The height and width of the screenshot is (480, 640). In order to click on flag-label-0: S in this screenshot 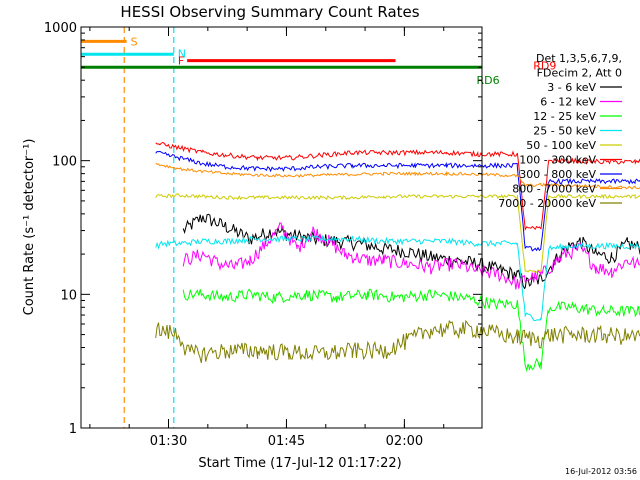, I will do `click(134, 41)`.